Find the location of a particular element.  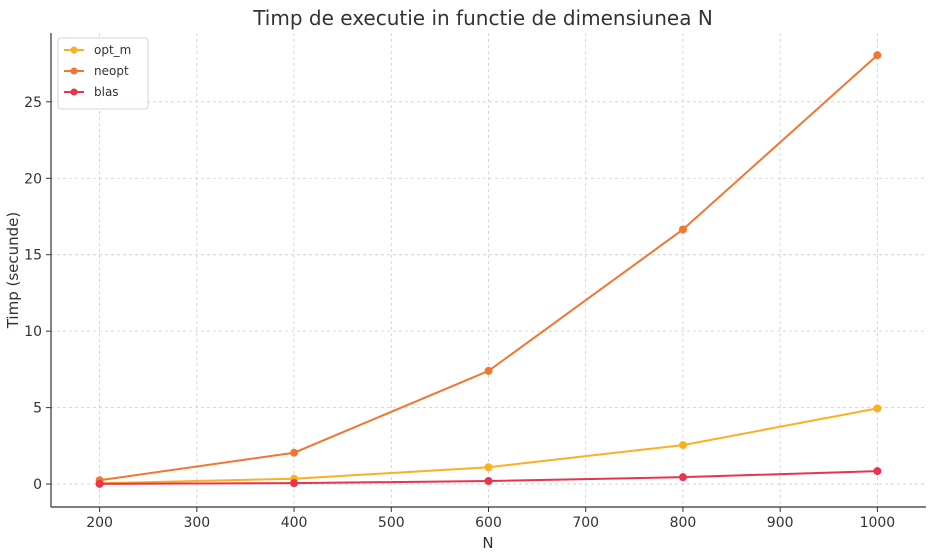

x-tick-label: 500 is located at coordinates (391, 523).